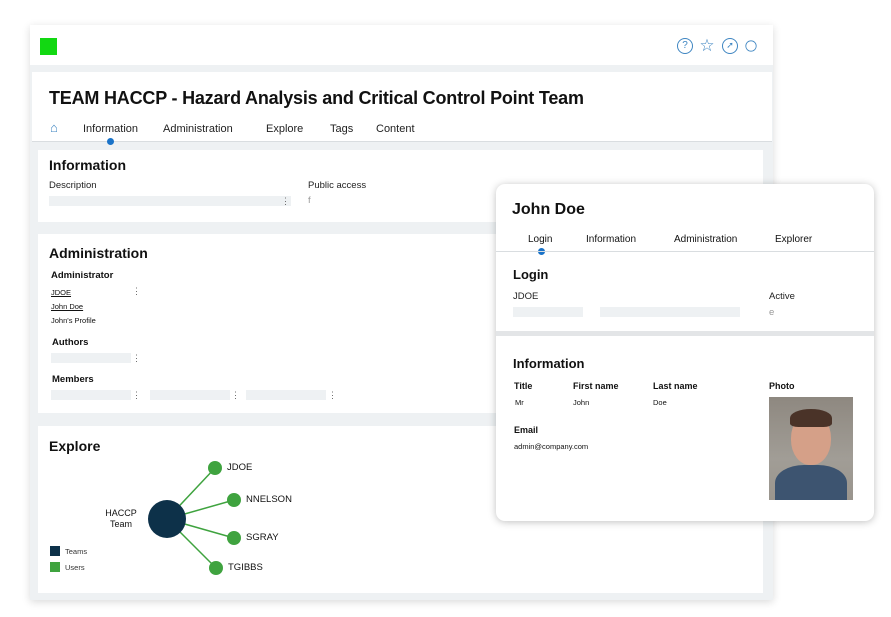 The width and height of the screenshot is (891, 617). I want to click on information-heading: Information, so click(549, 363).